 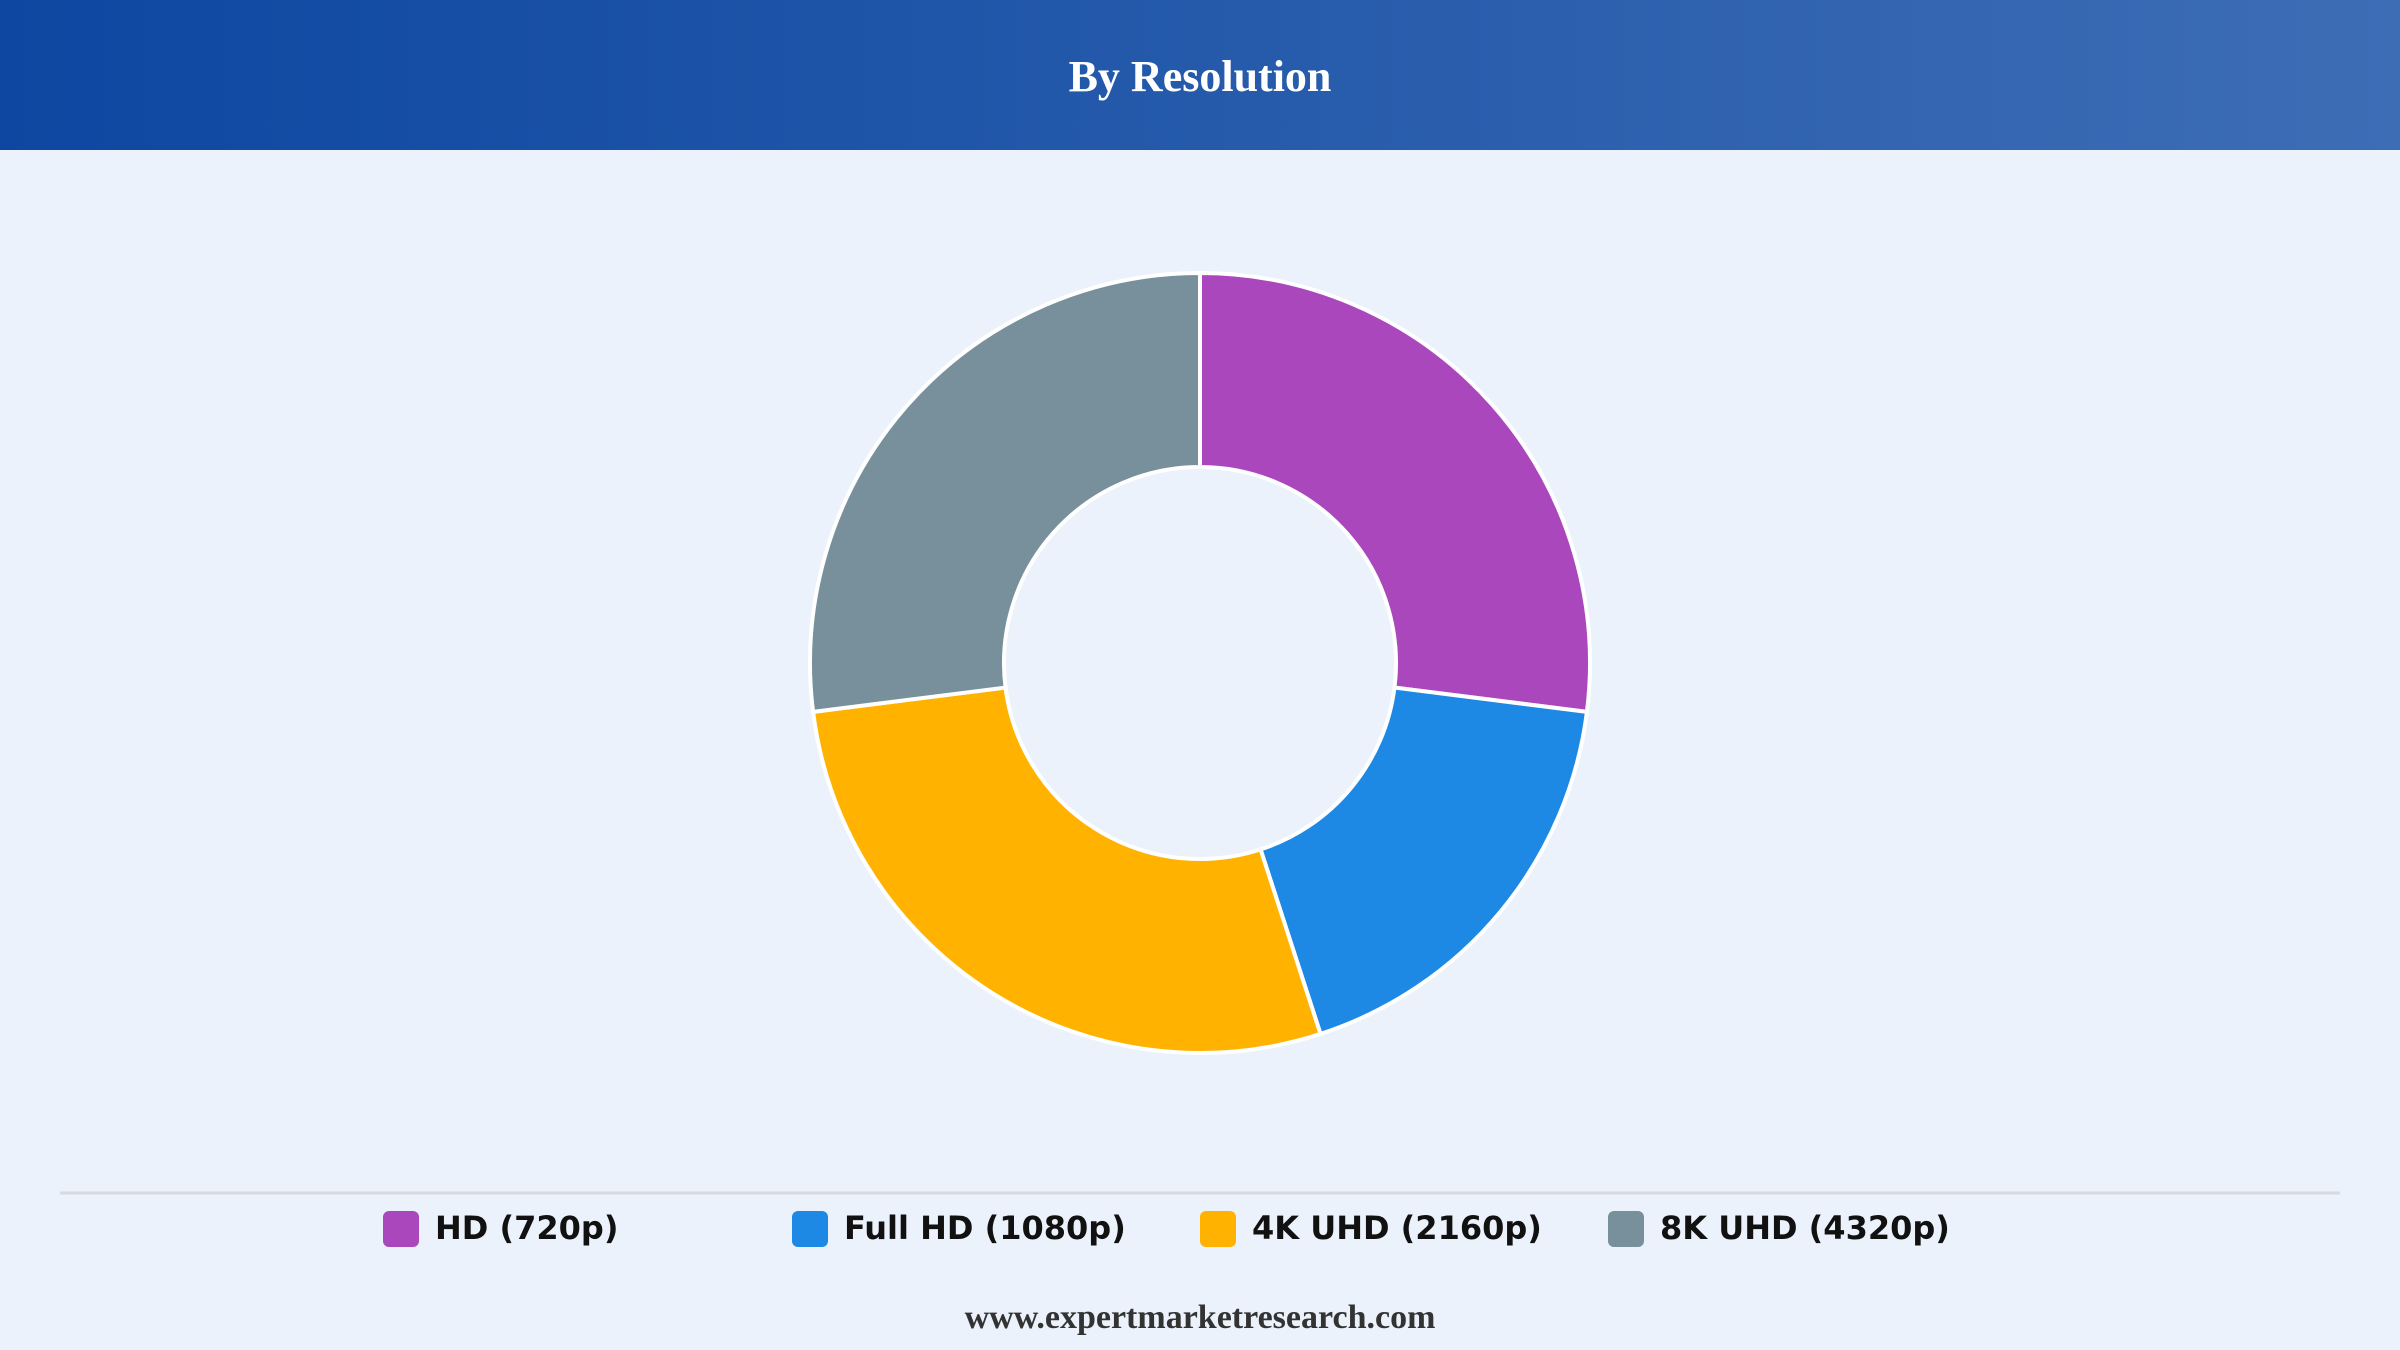 What do you see at coordinates (1805, 1228) in the screenshot?
I see `legend-label: 8K UHD (4320p)` at bounding box center [1805, 1228].